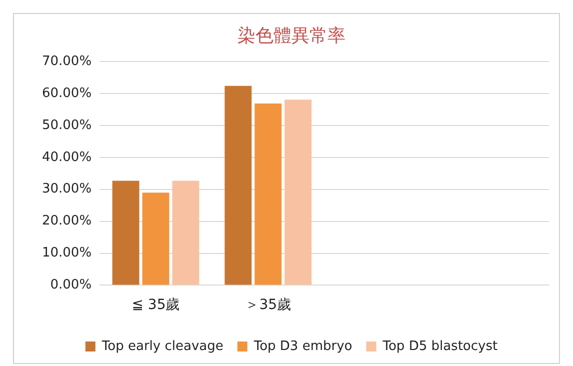 This screenshot has height=366, width=573. What do you see at coordinates (302, 346) in the screenshot?
I see `legend-label: Top D3 embryo` at bounding box center [302, 346].